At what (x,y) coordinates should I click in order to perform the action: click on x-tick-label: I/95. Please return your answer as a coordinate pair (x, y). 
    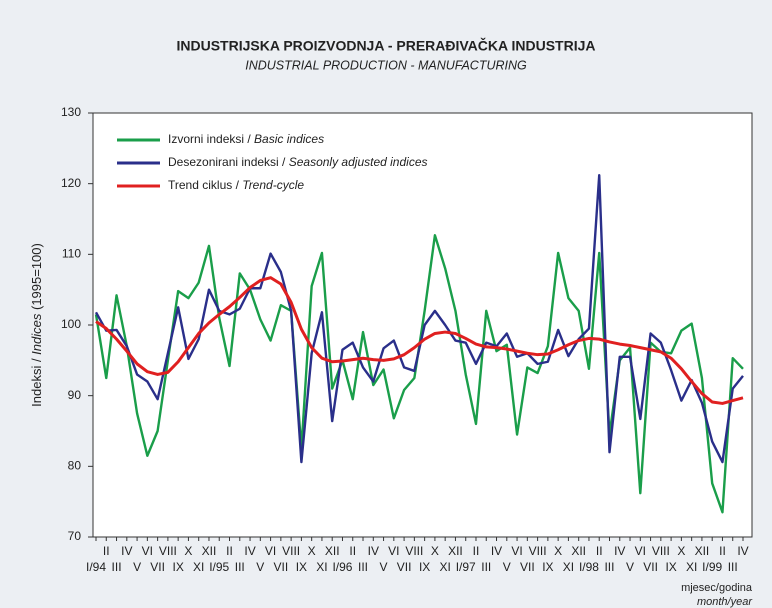
    Looking at the image, I should click on (219, 567).